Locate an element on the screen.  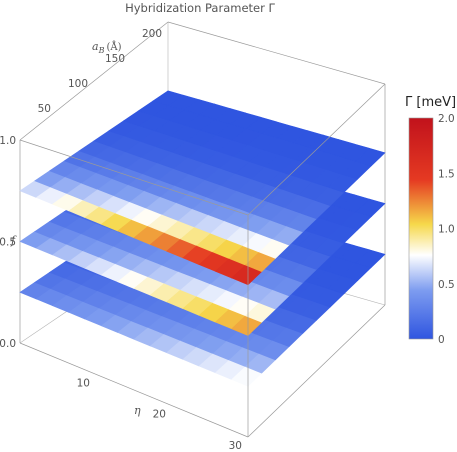
z-tick-label: 0.5 is located at coordinates (8, 243).